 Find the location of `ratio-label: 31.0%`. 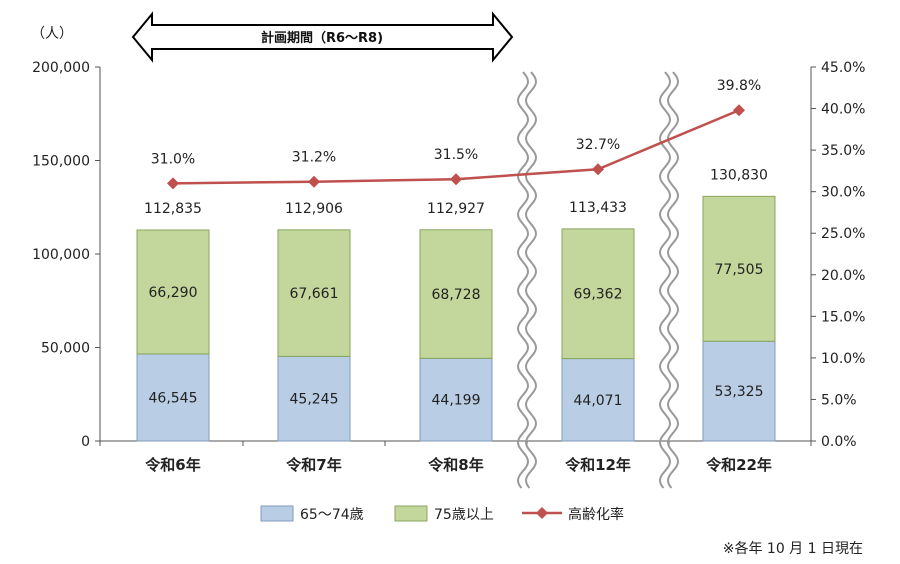

ratio-label: 31.0% is located at coordinates (173, 159).